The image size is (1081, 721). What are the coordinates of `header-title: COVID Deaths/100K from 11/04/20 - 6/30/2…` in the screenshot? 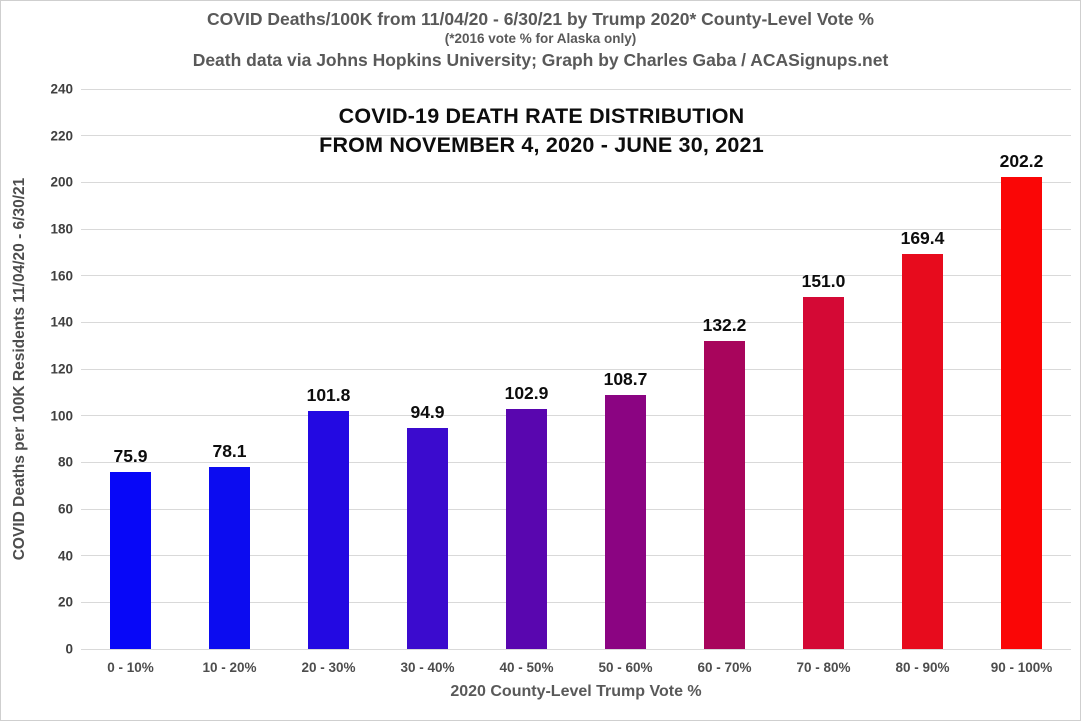 It's located at (540, 19).